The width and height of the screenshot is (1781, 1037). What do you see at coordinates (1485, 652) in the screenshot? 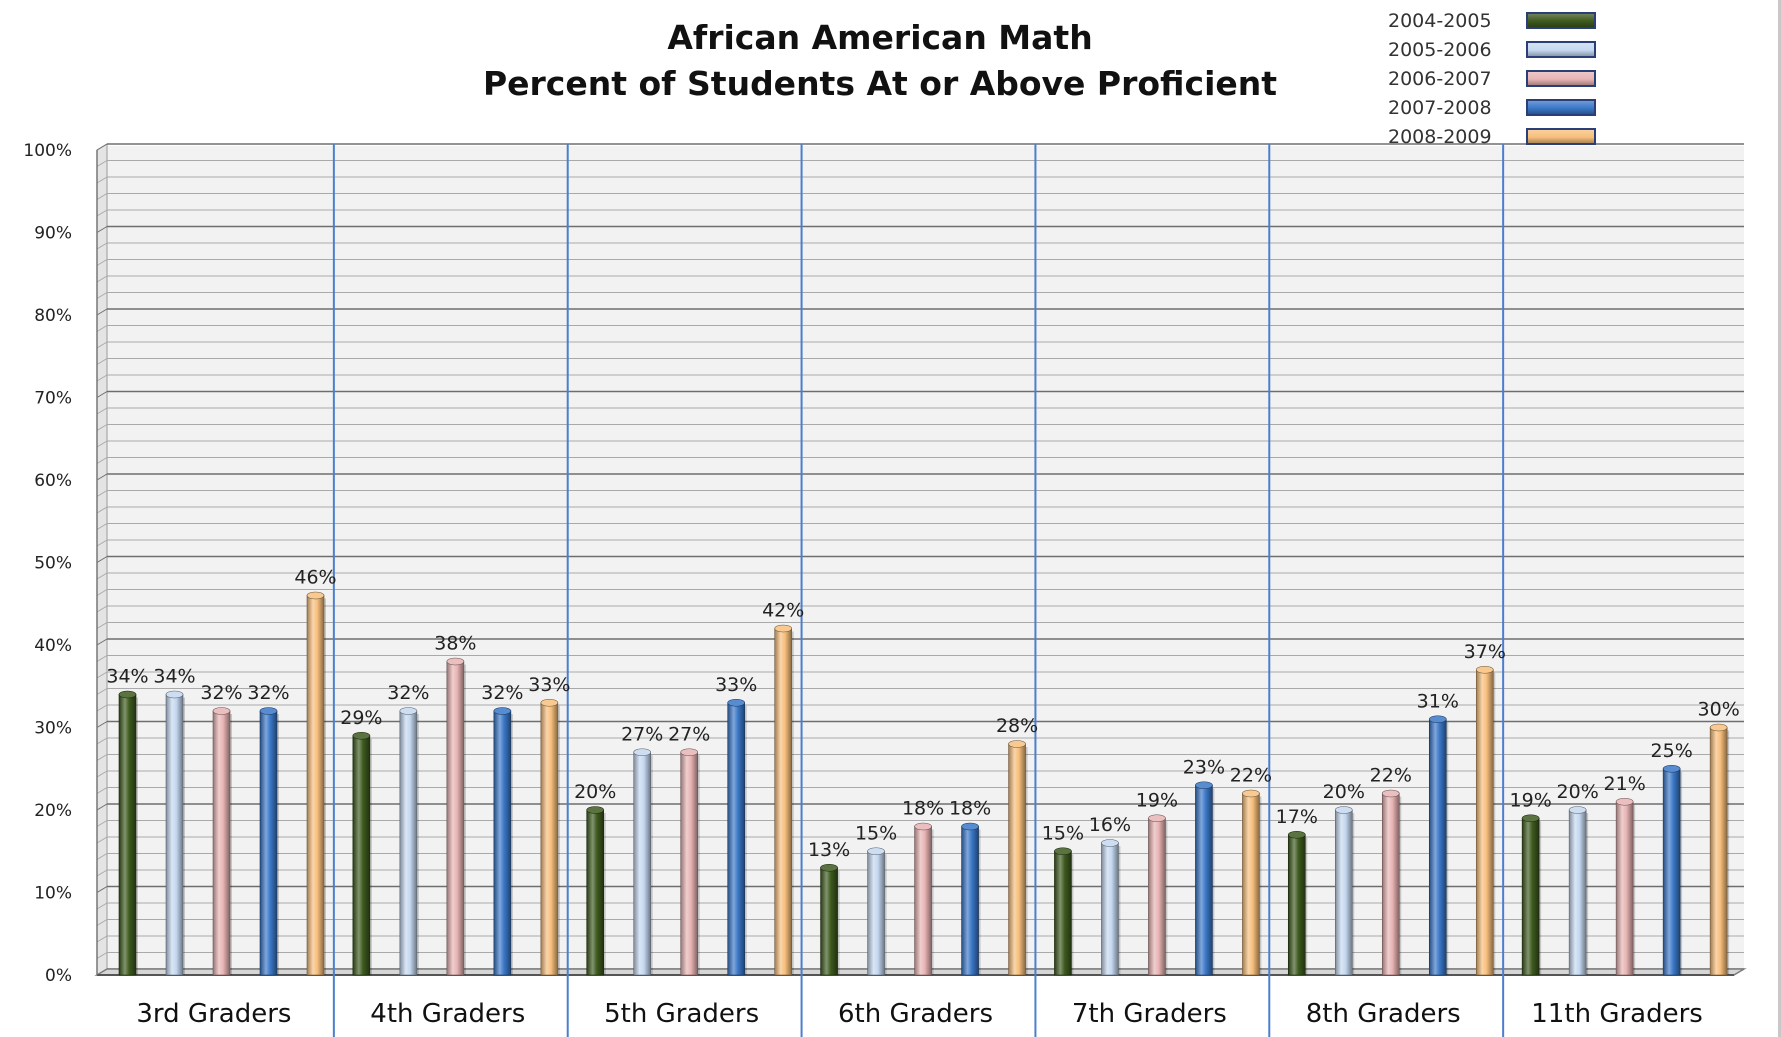
I see `data-label: 37%` at bounding box center [1485, 652].